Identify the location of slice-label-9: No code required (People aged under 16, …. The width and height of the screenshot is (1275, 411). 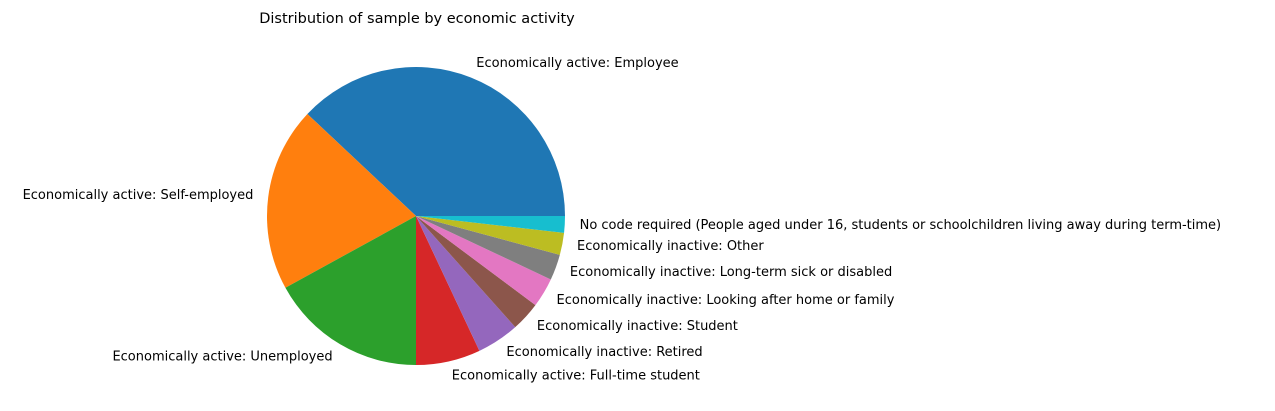
(901, 225).